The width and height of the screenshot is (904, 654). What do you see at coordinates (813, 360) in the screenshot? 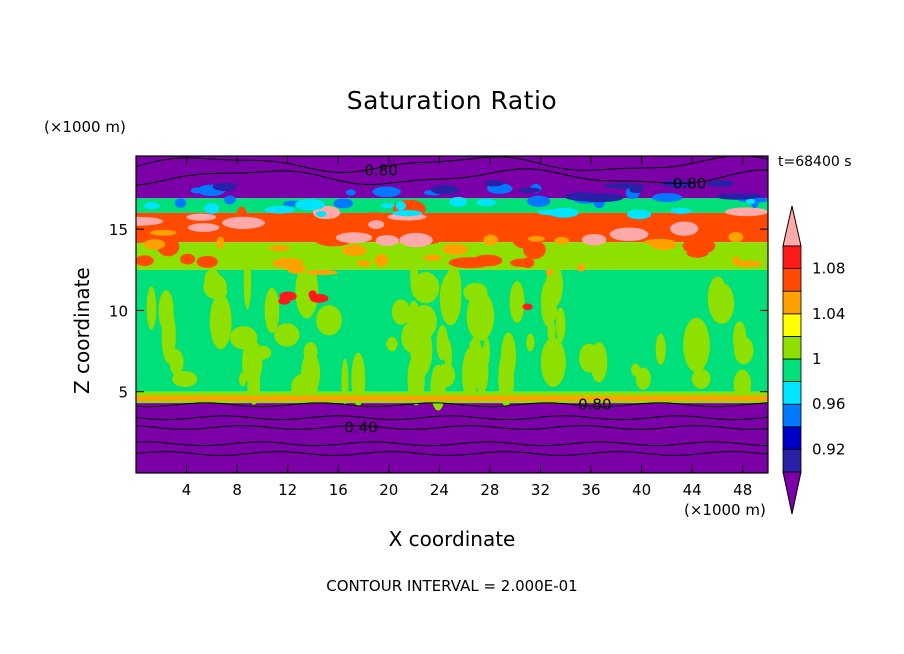
I see `colorbar: 0.92 0.96 1 1.04 1.08` at bounding box center [813, 360].